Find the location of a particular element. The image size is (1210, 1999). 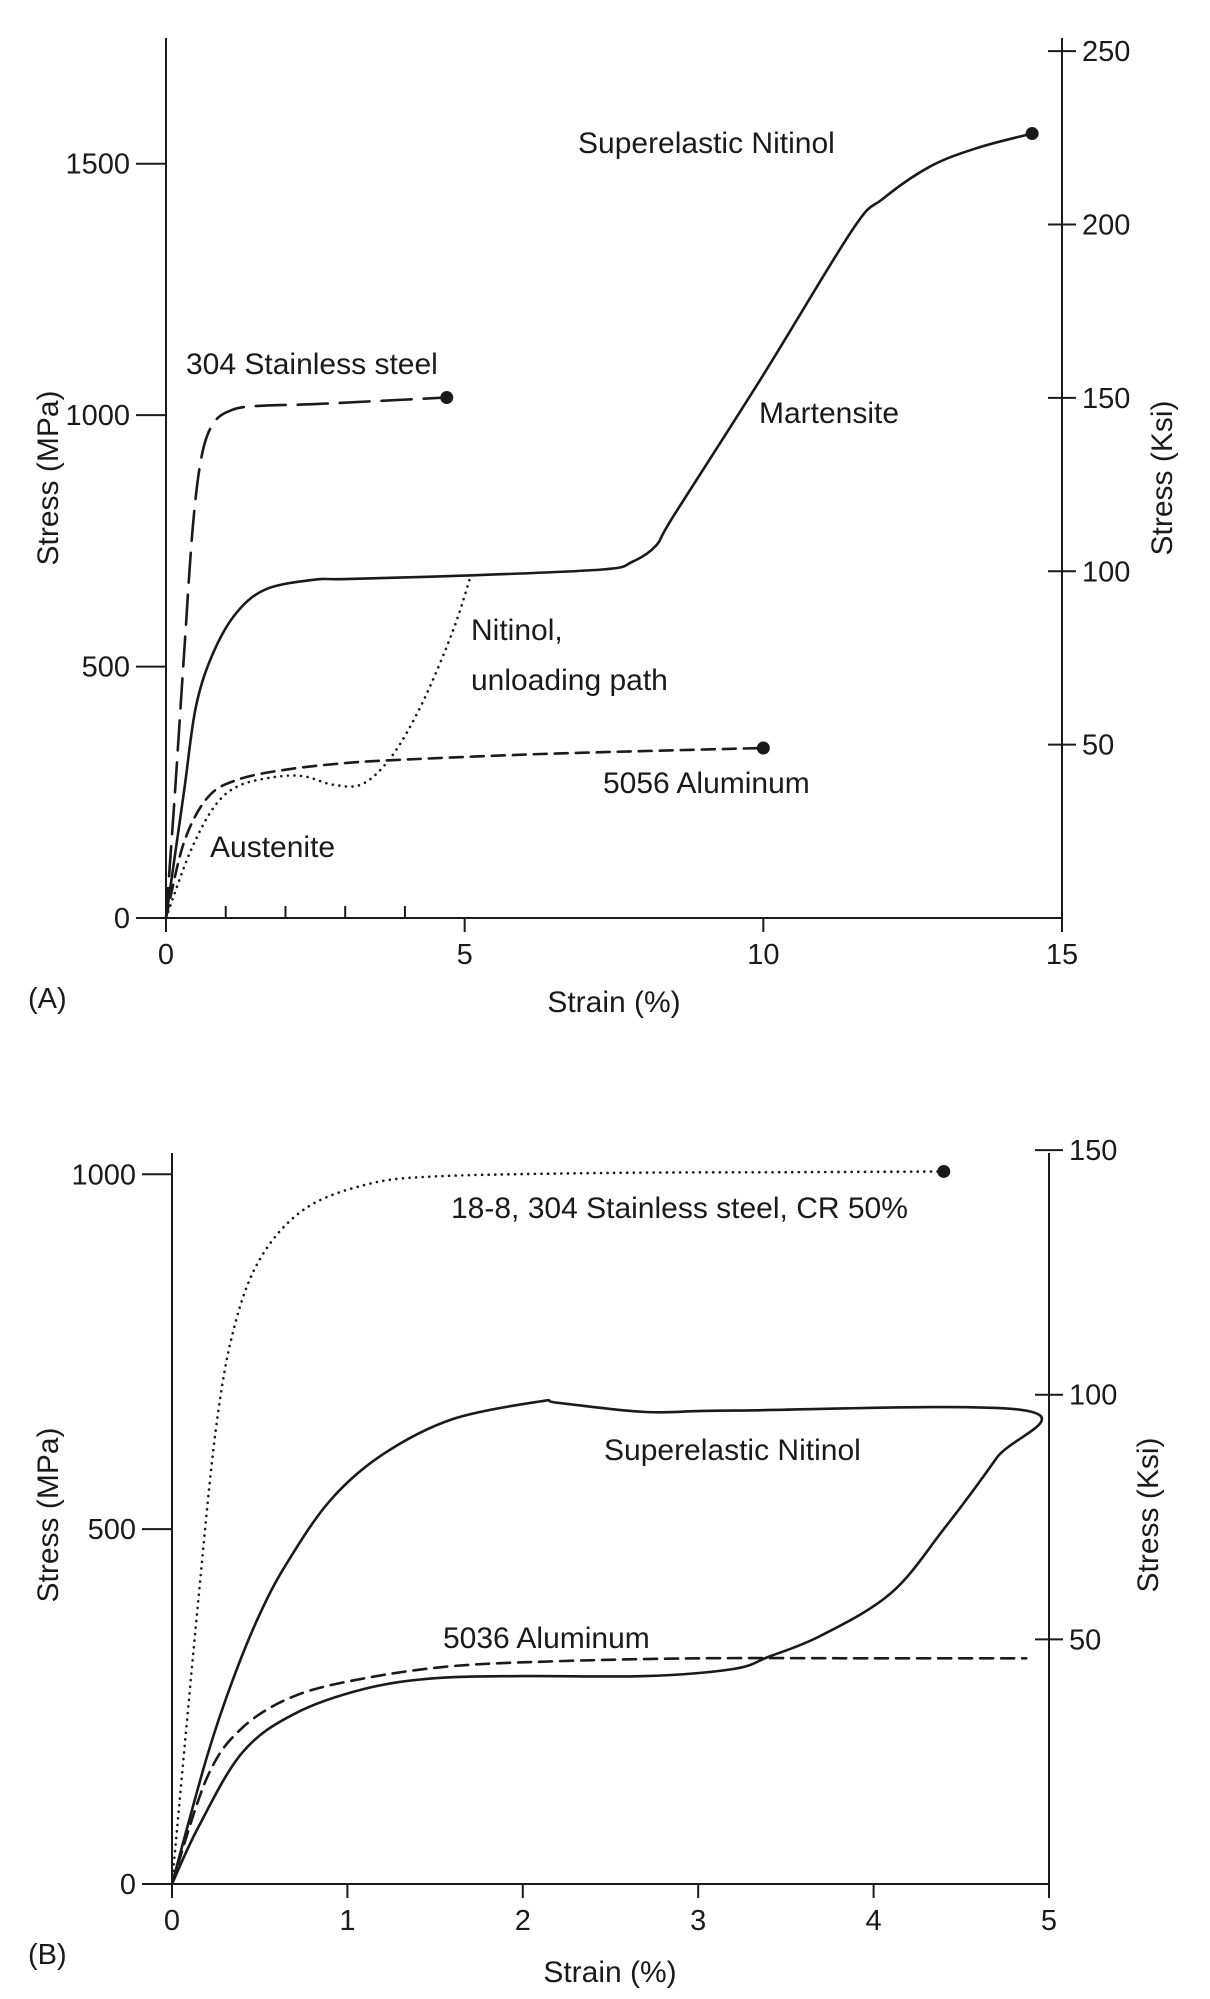

panel-b-label: (B) is located at coordinates (47, 1955).